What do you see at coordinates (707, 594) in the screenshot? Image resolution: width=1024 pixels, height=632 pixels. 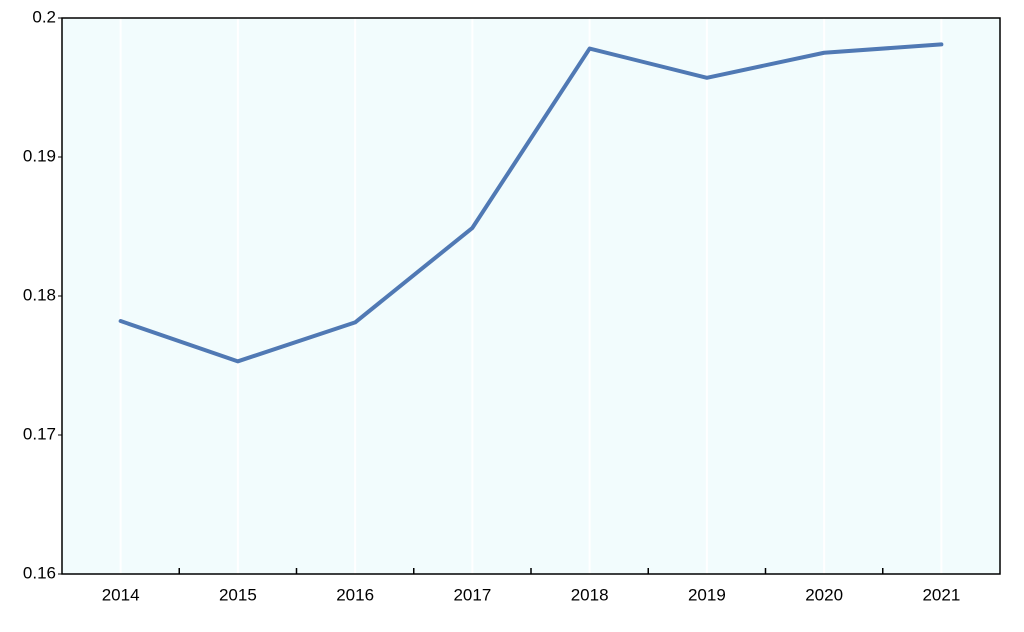 I see `x-tick-label: 2019` at bounding box center [707, 594].